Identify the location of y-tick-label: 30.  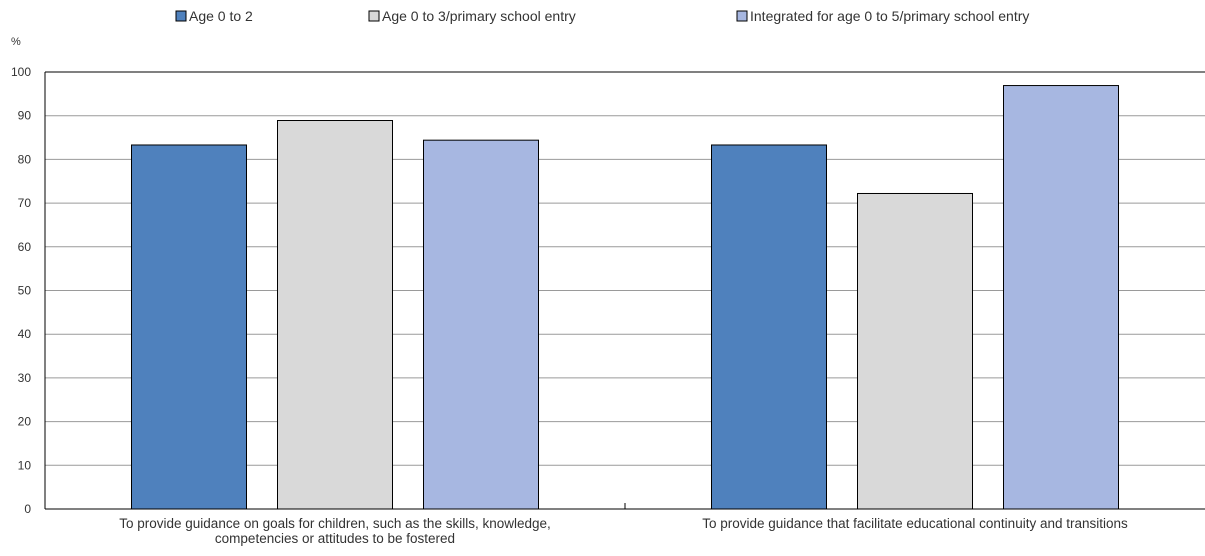
(25, 378).